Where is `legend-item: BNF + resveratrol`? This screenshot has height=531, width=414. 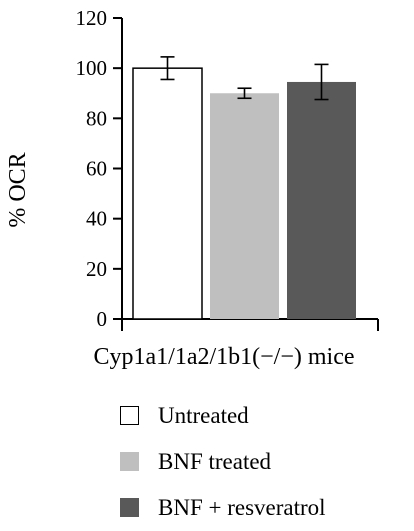 legend-item: BNF + resveratrol is located at coordinates (265, 509).